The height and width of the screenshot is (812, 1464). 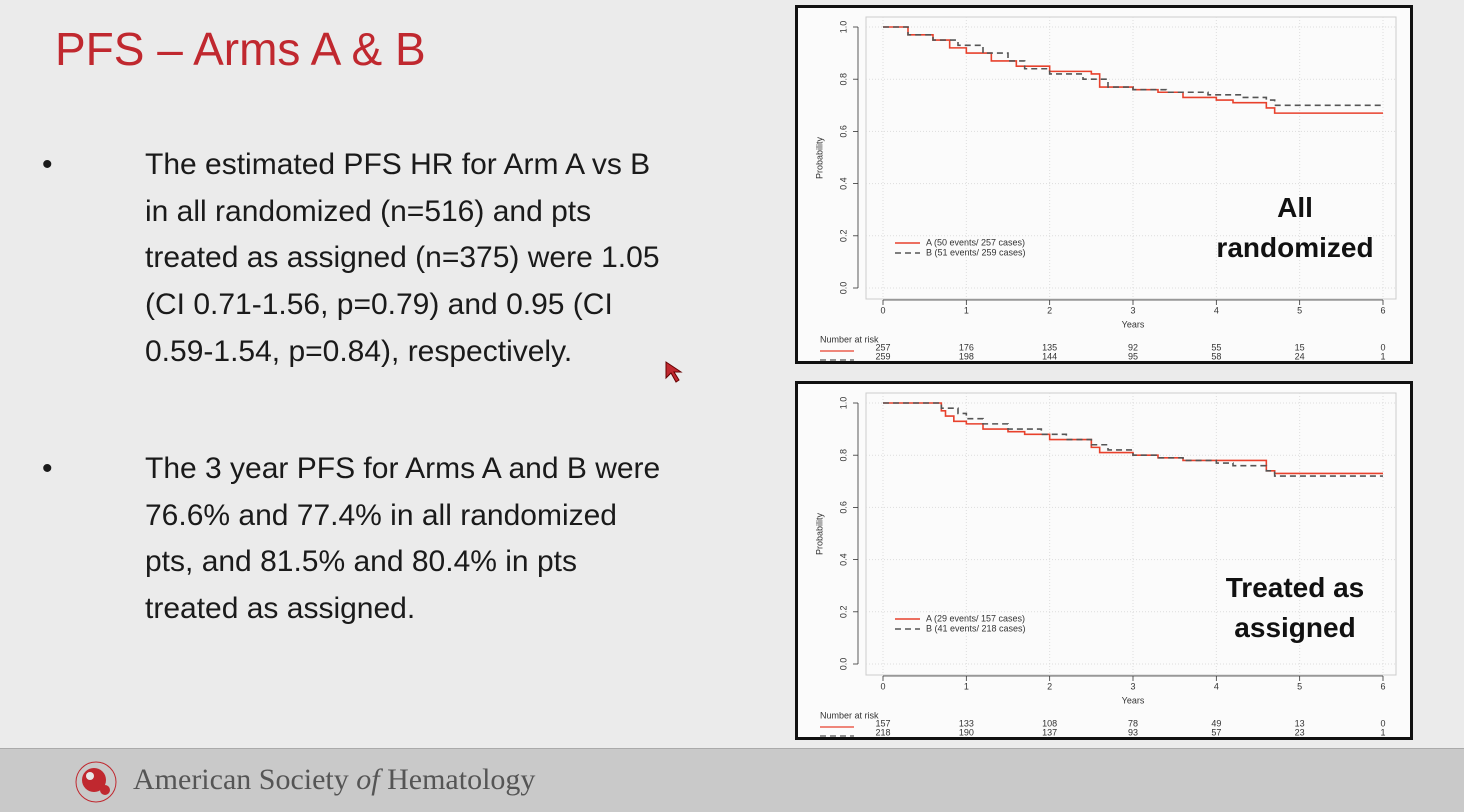 What do you see at coordinates (966, 347) in the screenshot?
I see `risk-count: 176` at bounding box center [966, 347].